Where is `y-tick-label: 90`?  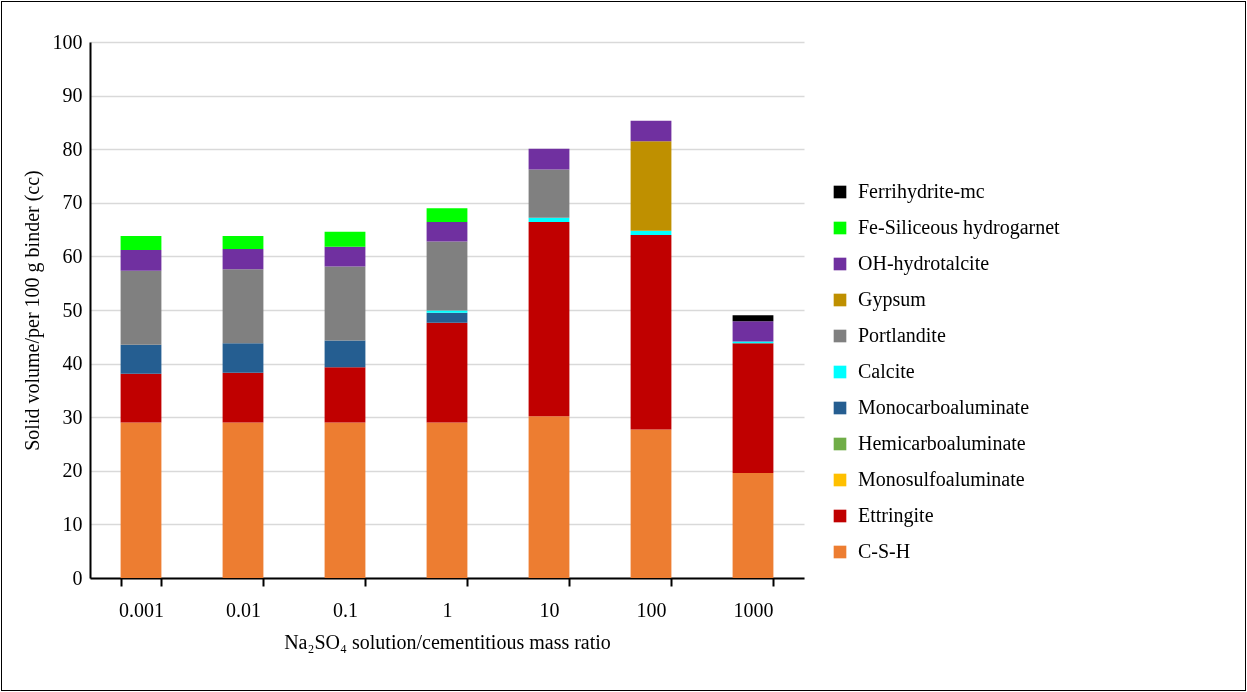 y-tick-label: 90 is located at coordinates (72, 95).